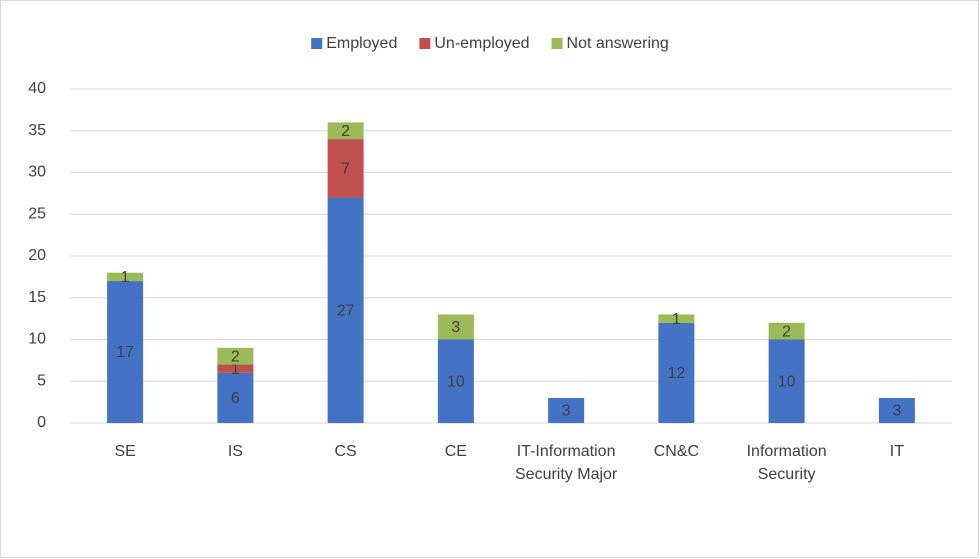 This screenshot has height=559, width=980. Describe the element at coordinates (786, 463) in the screenshot. I see `x-tick-label: Information Security` at that location.